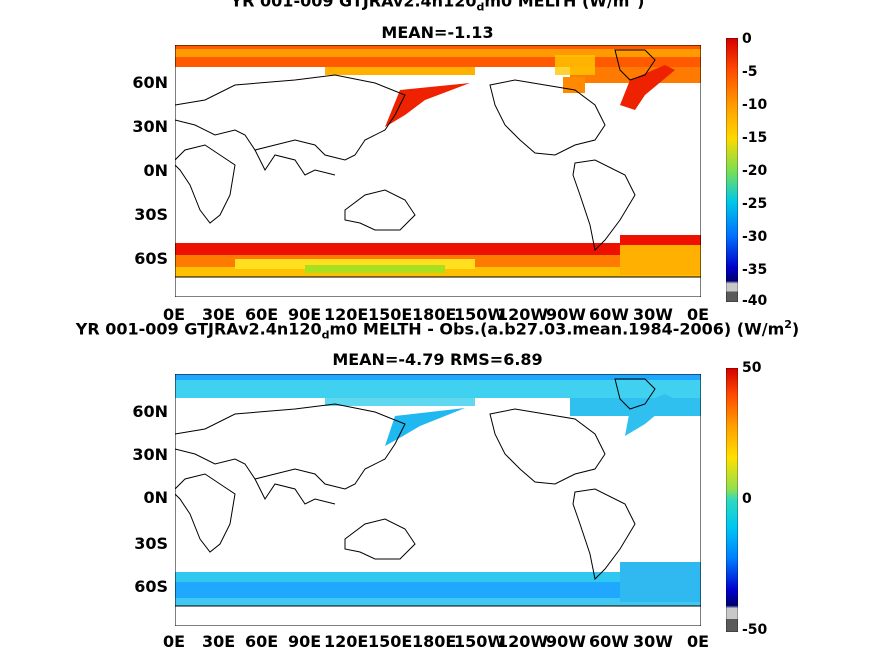  I want to click on panel1-cb-label: 0, so click(747, 39).